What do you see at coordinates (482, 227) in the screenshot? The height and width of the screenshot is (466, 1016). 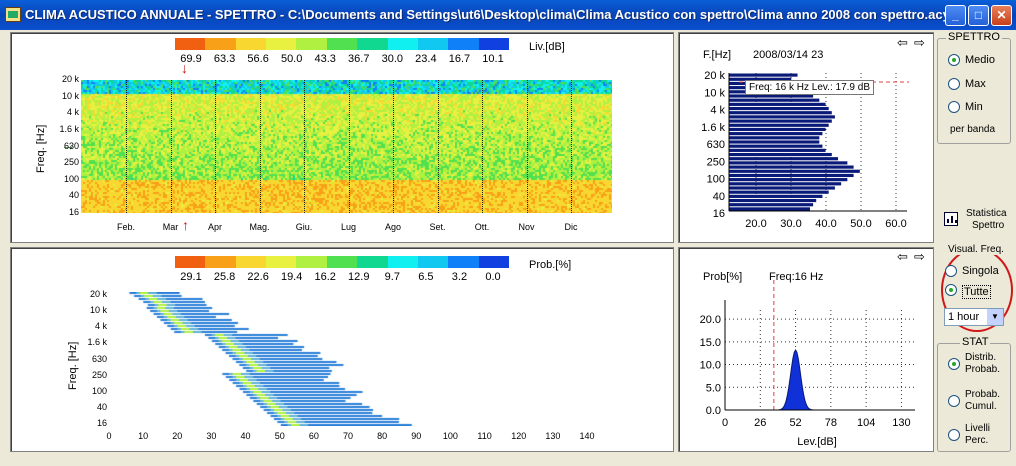 I see `month-label: Ott.` at bounding box center [482, 227].